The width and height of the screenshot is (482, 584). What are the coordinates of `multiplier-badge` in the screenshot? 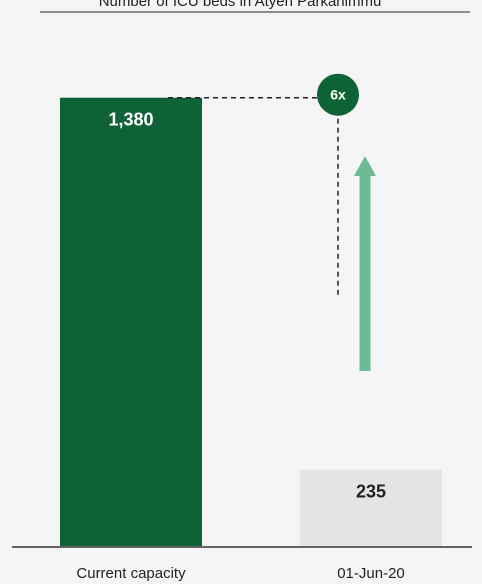 It's located at (338, 94).